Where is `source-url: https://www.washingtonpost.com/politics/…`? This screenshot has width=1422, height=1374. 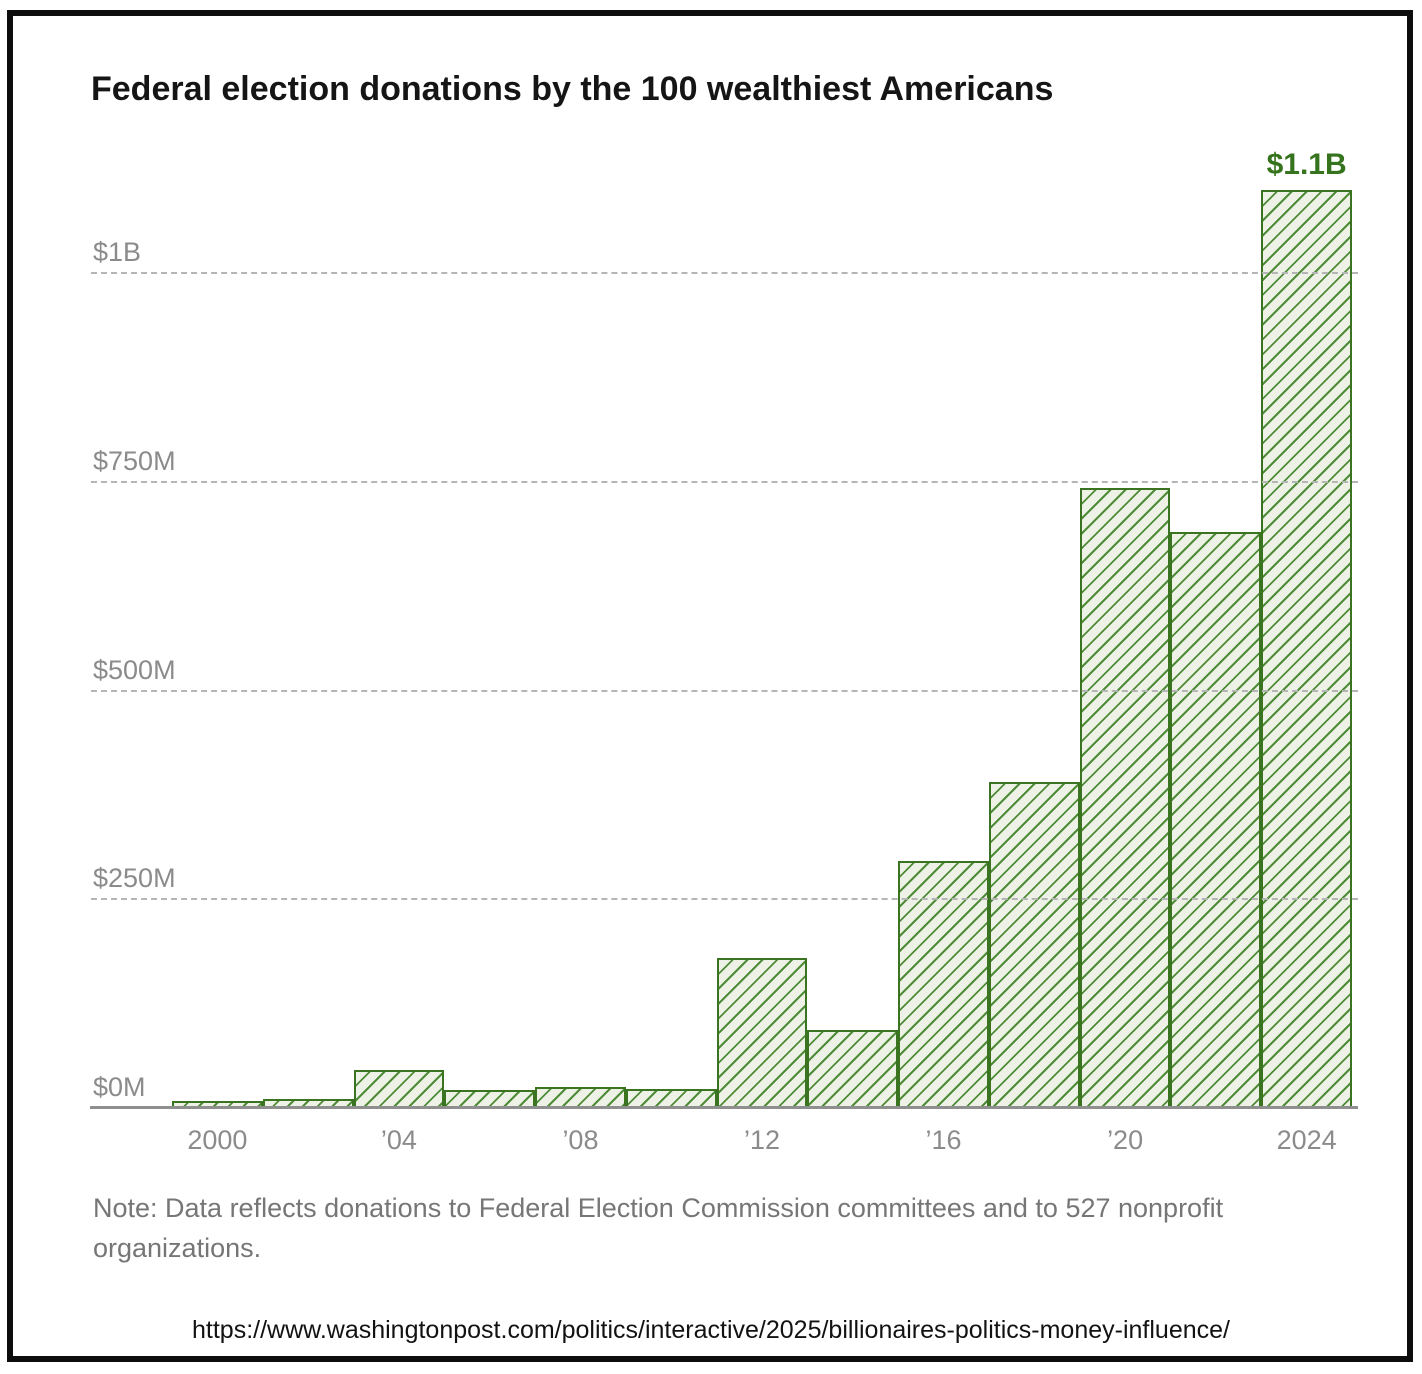 source-url: https://www.washingtonpost.com/politics/… is located at coordinates (711, 1330).